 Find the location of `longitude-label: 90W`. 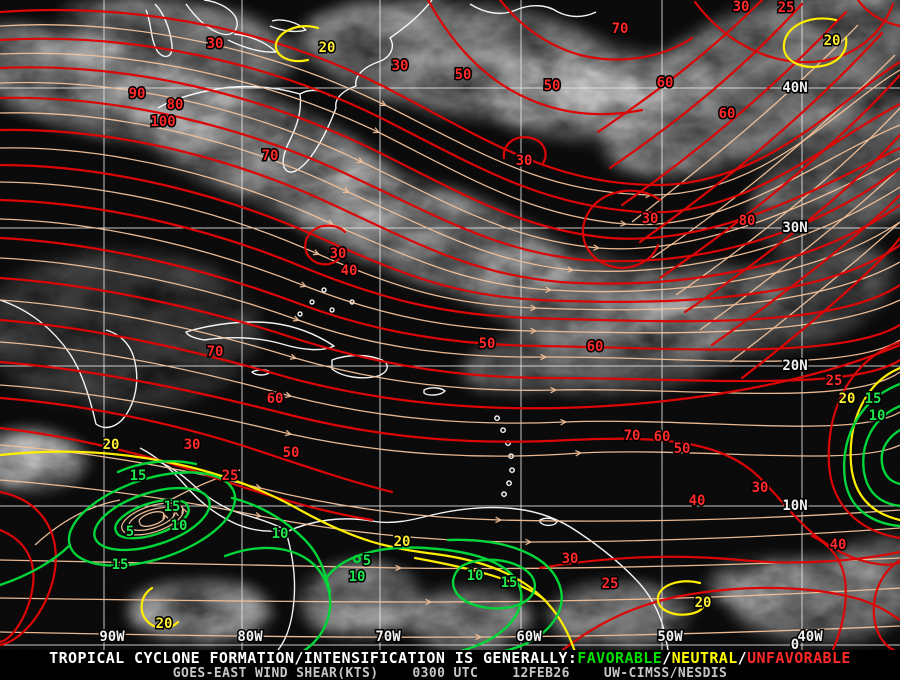

longitude-label: 90W is located at coordinates (112, 637).